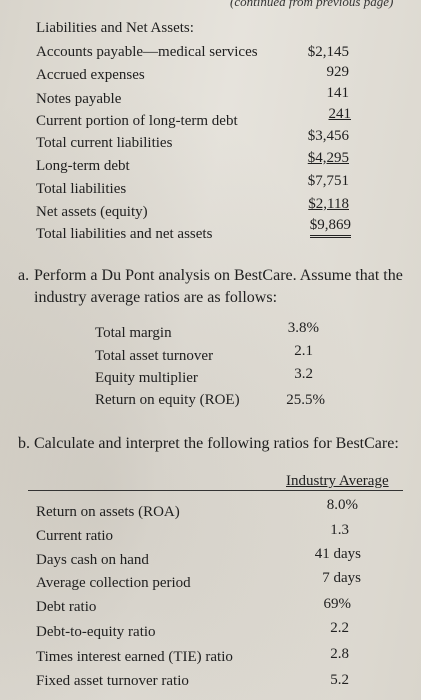 This screenshot has height=700, width=421. What do you see at coordinates (92, 560) in the screenshot?
I see `ratio-label: Days cash on hand` at bounding box center [92, 560].